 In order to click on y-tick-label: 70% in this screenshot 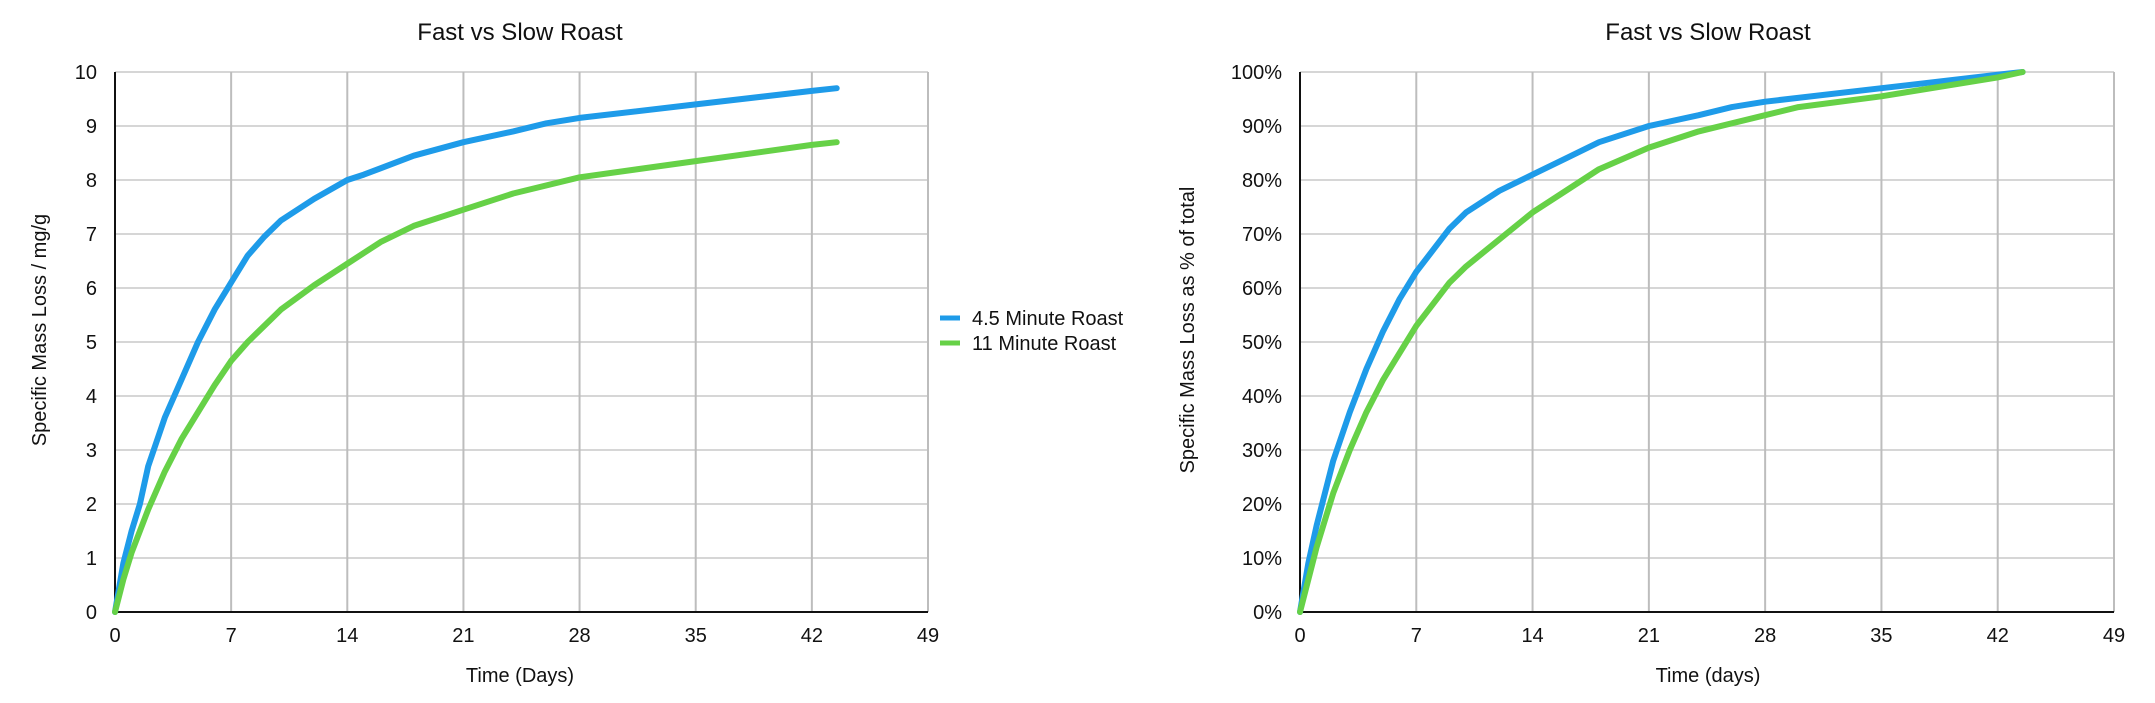, I will do `click(1262, 235)`.